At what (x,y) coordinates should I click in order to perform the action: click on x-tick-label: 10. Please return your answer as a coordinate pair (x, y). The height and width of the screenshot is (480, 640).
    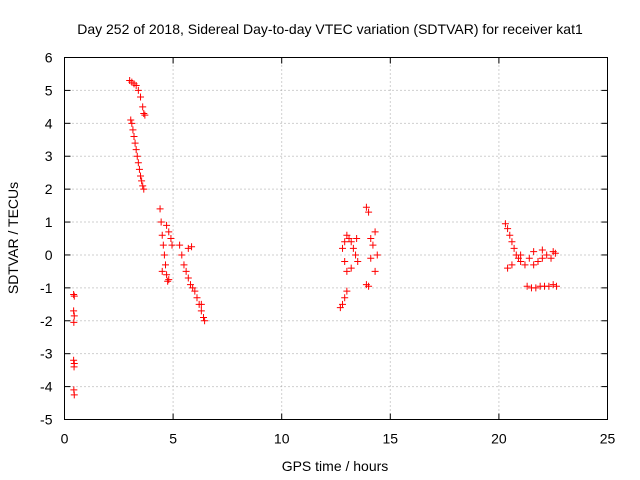
    Looking at the image, I should click on (282, 439).